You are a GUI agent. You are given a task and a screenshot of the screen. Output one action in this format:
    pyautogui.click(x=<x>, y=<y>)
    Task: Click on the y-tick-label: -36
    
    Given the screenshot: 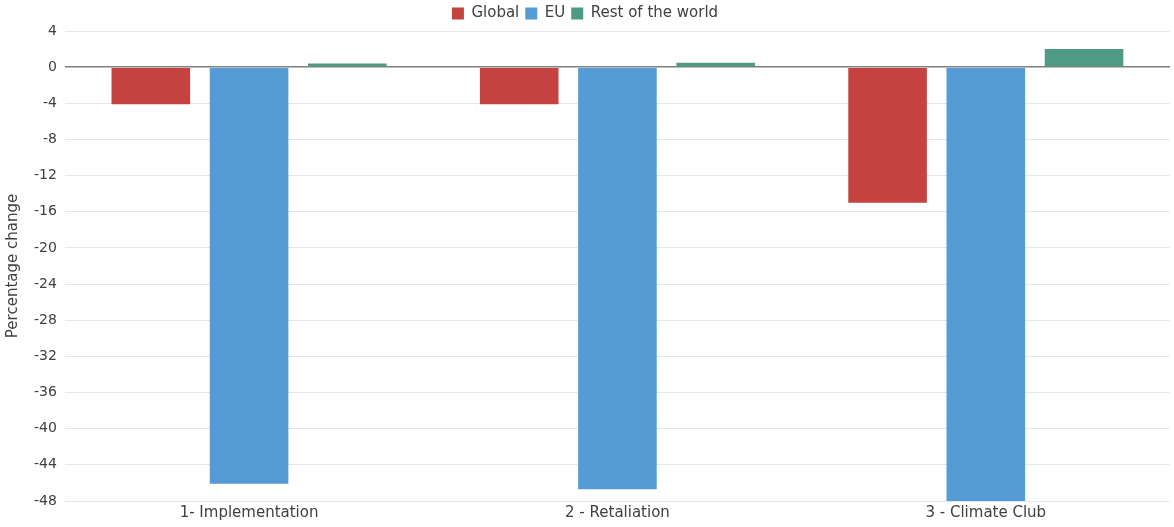 What is the action you would take?
    pyautogui.click(x=45, y=391)
    